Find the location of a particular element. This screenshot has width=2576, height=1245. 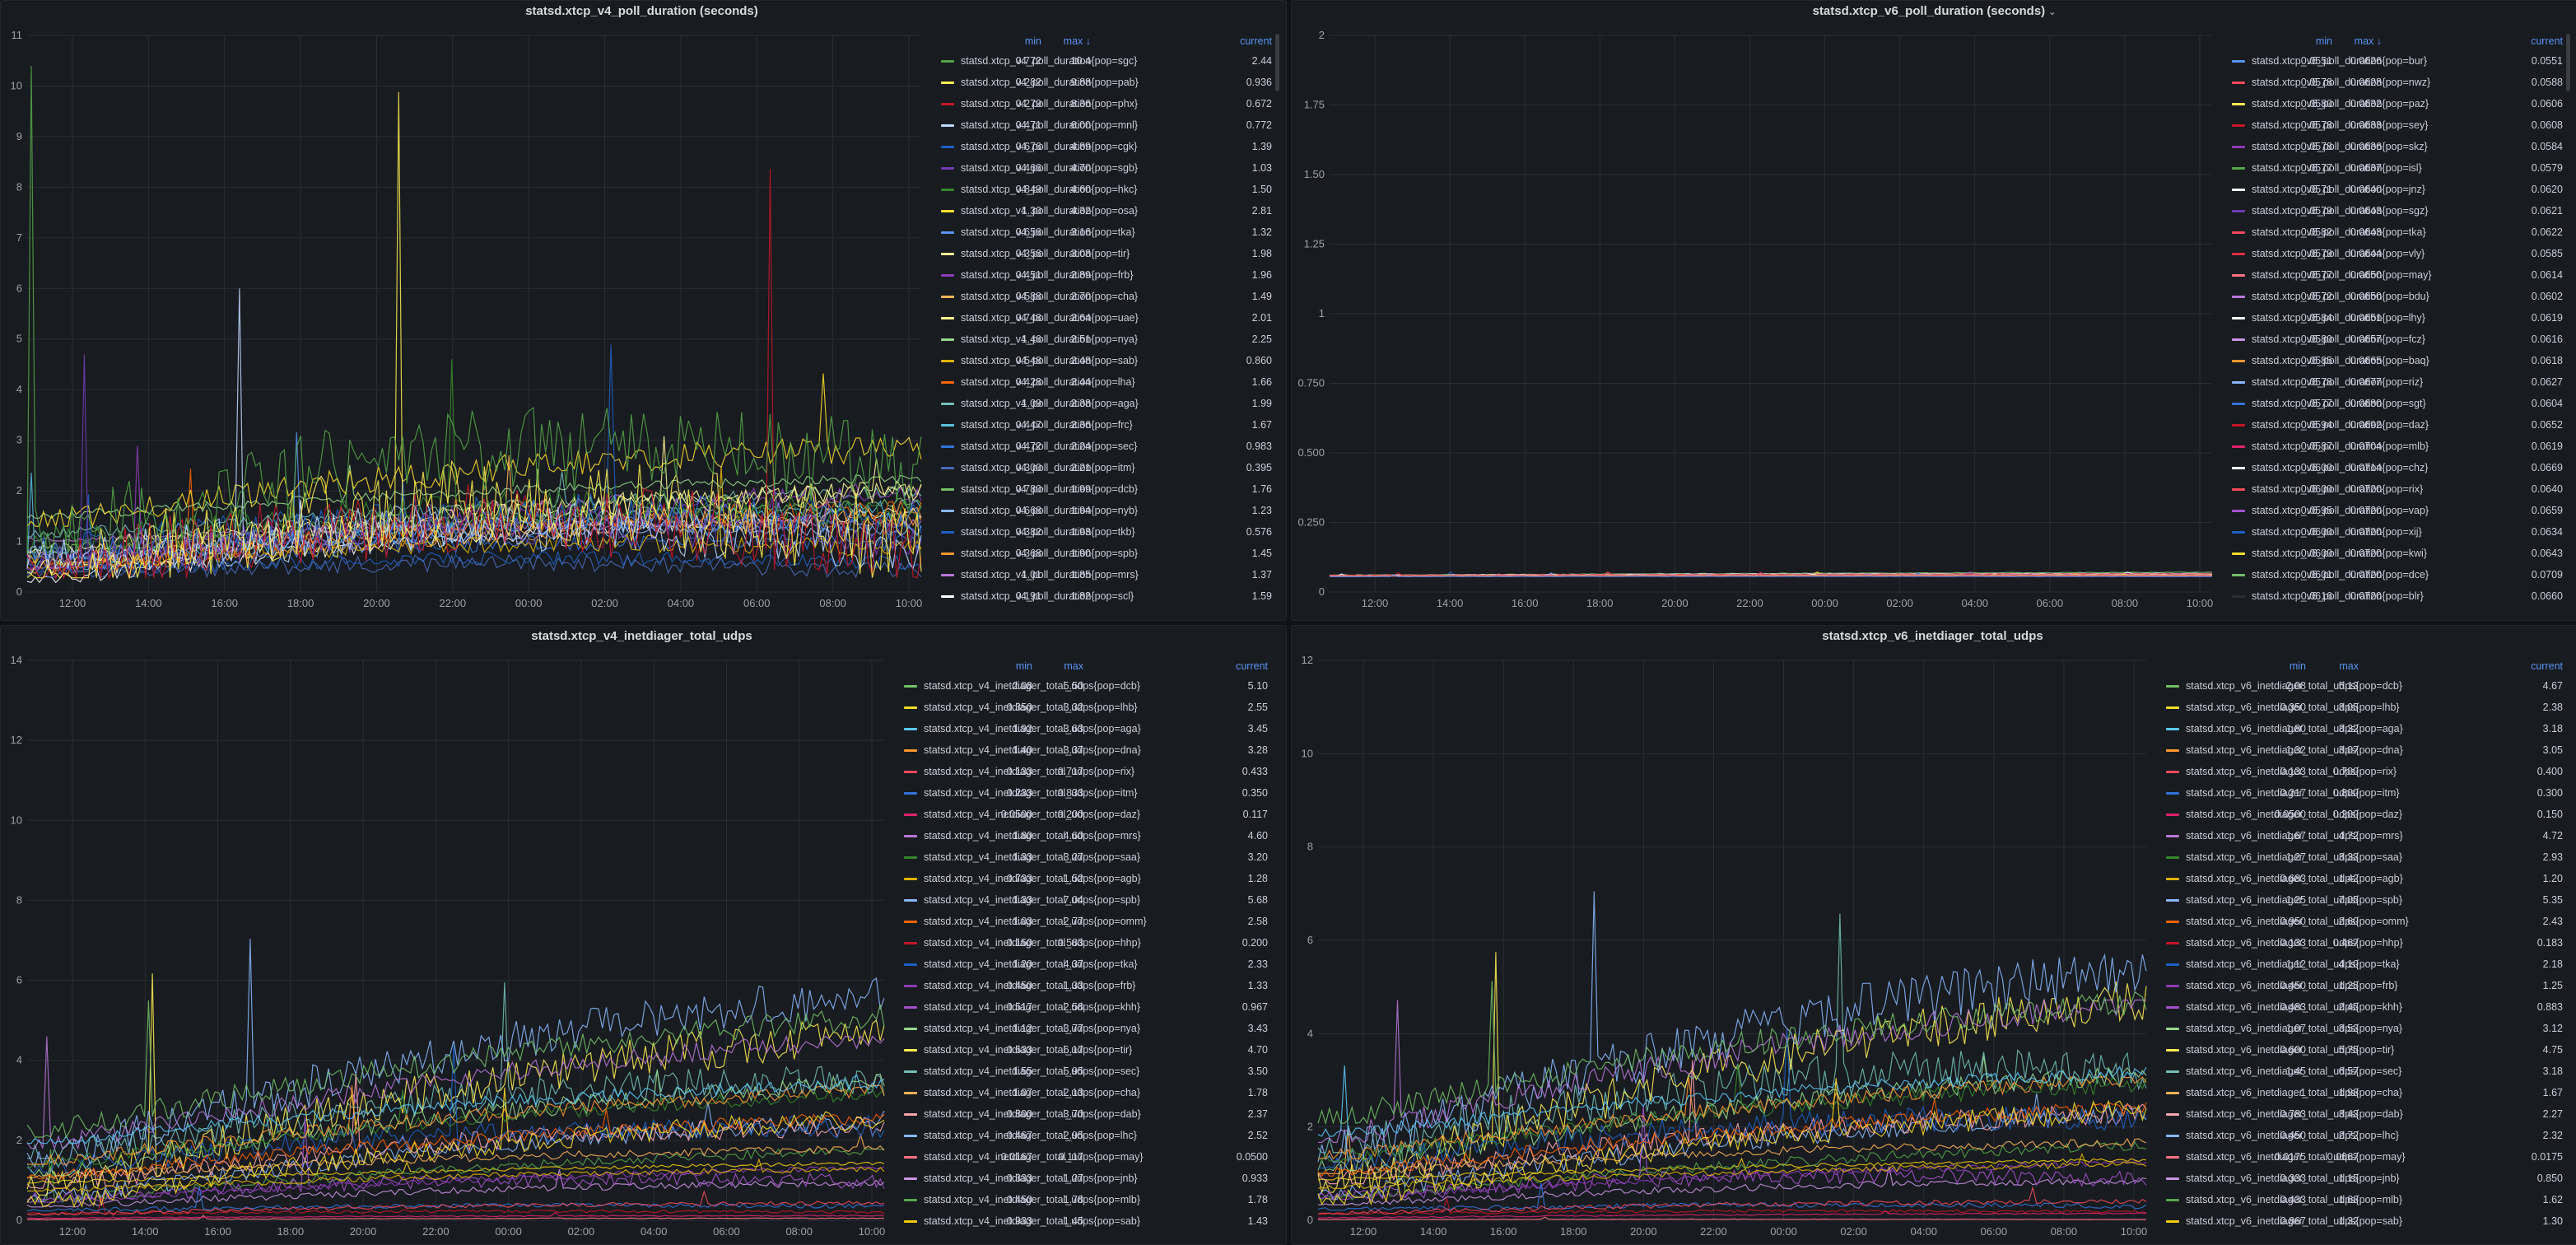

panel-title: statsd.xtcp_v6_inetdiager_total_udps is located at coordinates (1934, 636).